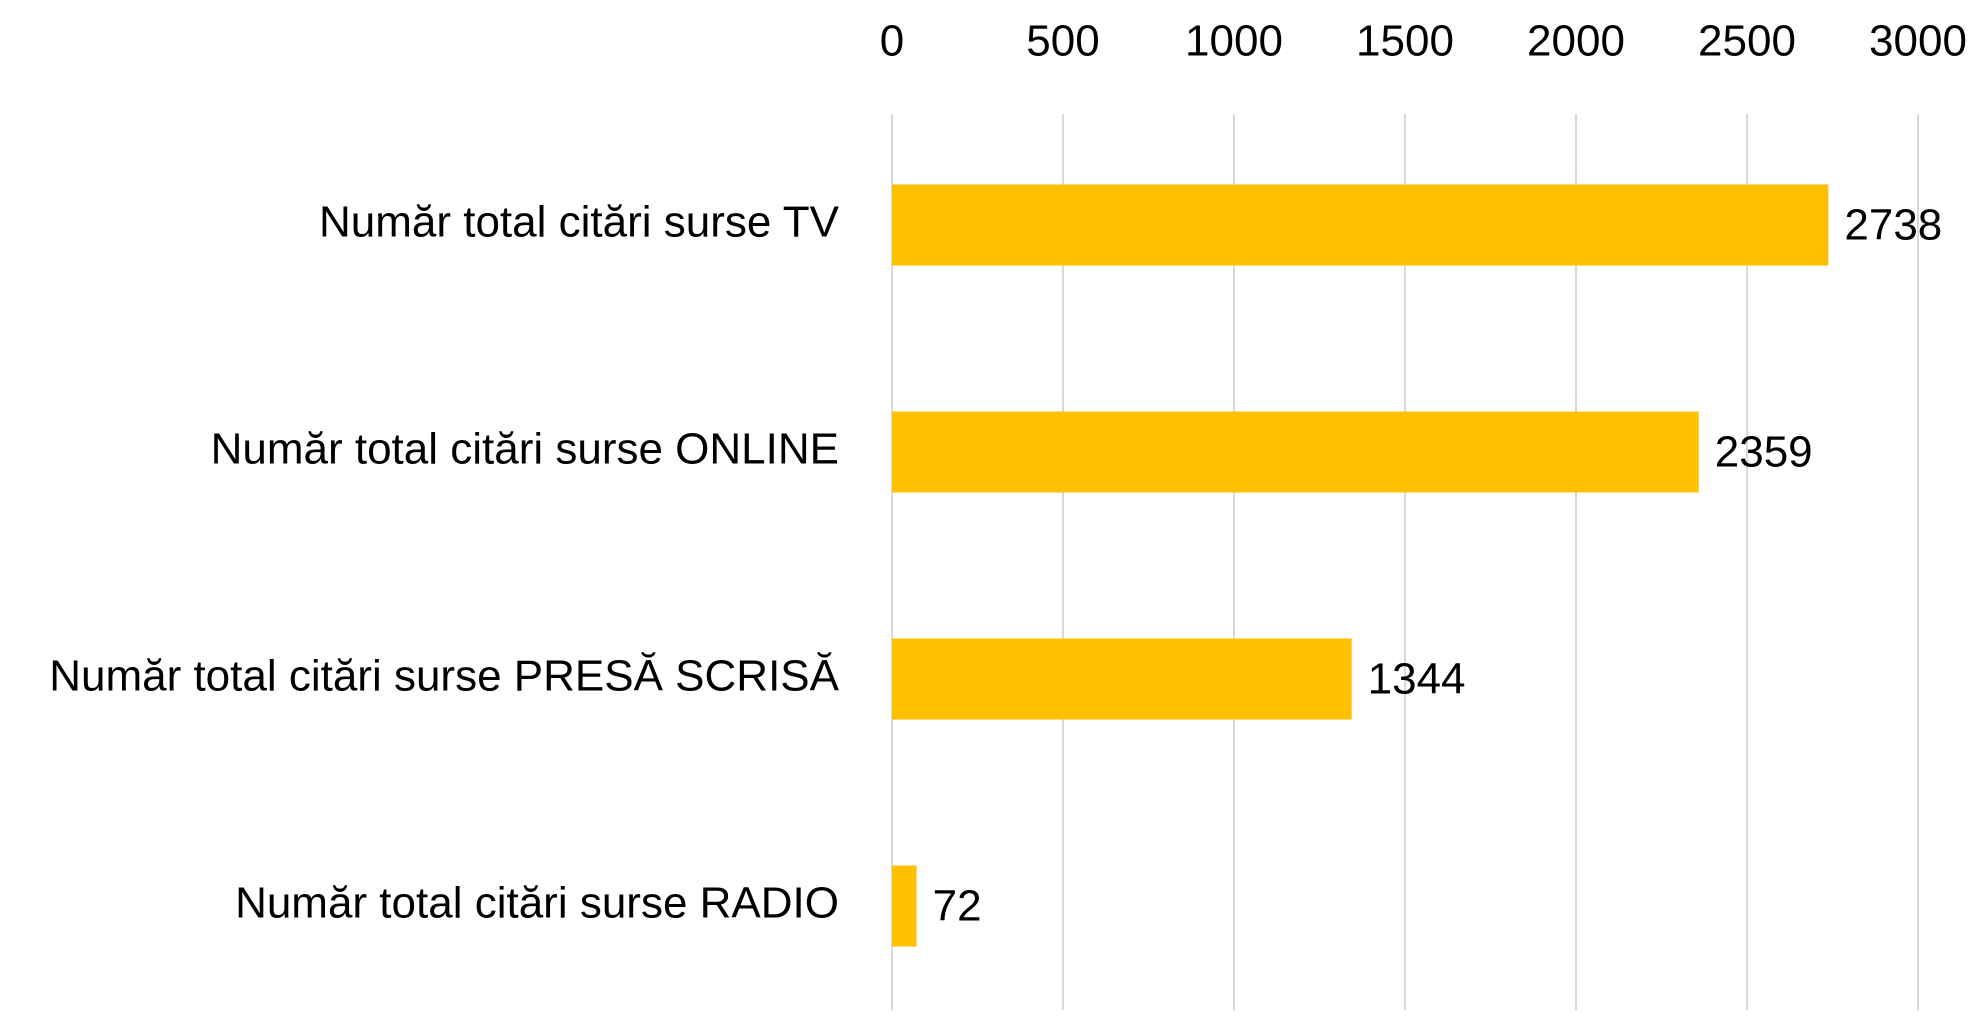 This screenshot has width=1979, height=1016. I want to click on x-tick-label: 0, so click(892, 41).